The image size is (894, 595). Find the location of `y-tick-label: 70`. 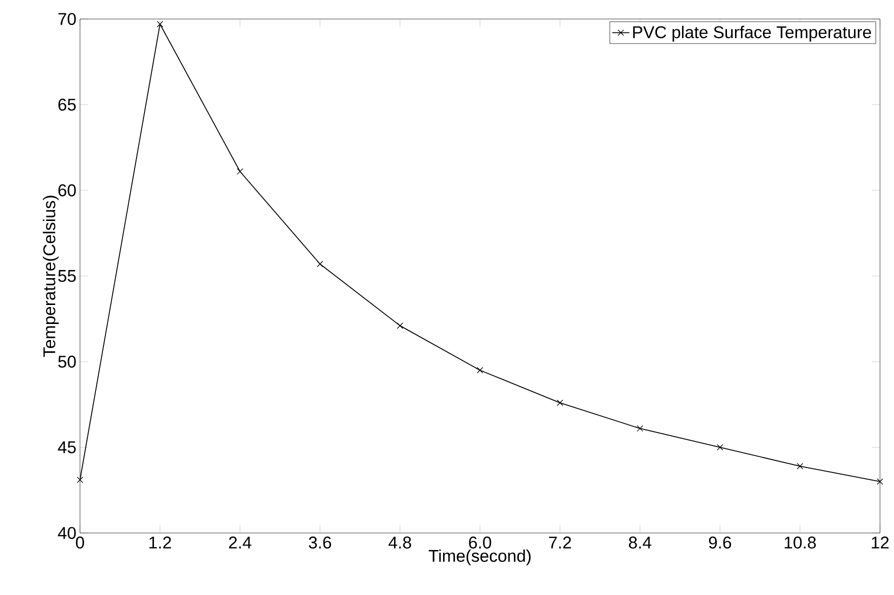

y-tick-label: 70 is located at coordinates (67, 19).